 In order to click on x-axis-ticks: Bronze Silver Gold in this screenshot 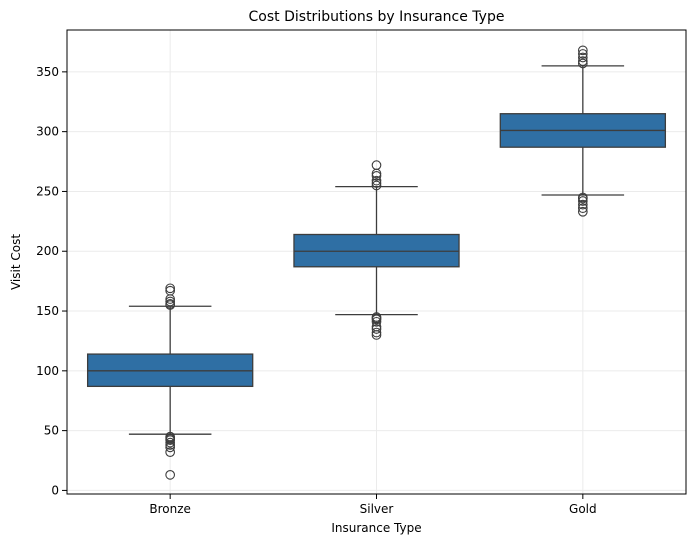, I will do `click(373, 505)`.